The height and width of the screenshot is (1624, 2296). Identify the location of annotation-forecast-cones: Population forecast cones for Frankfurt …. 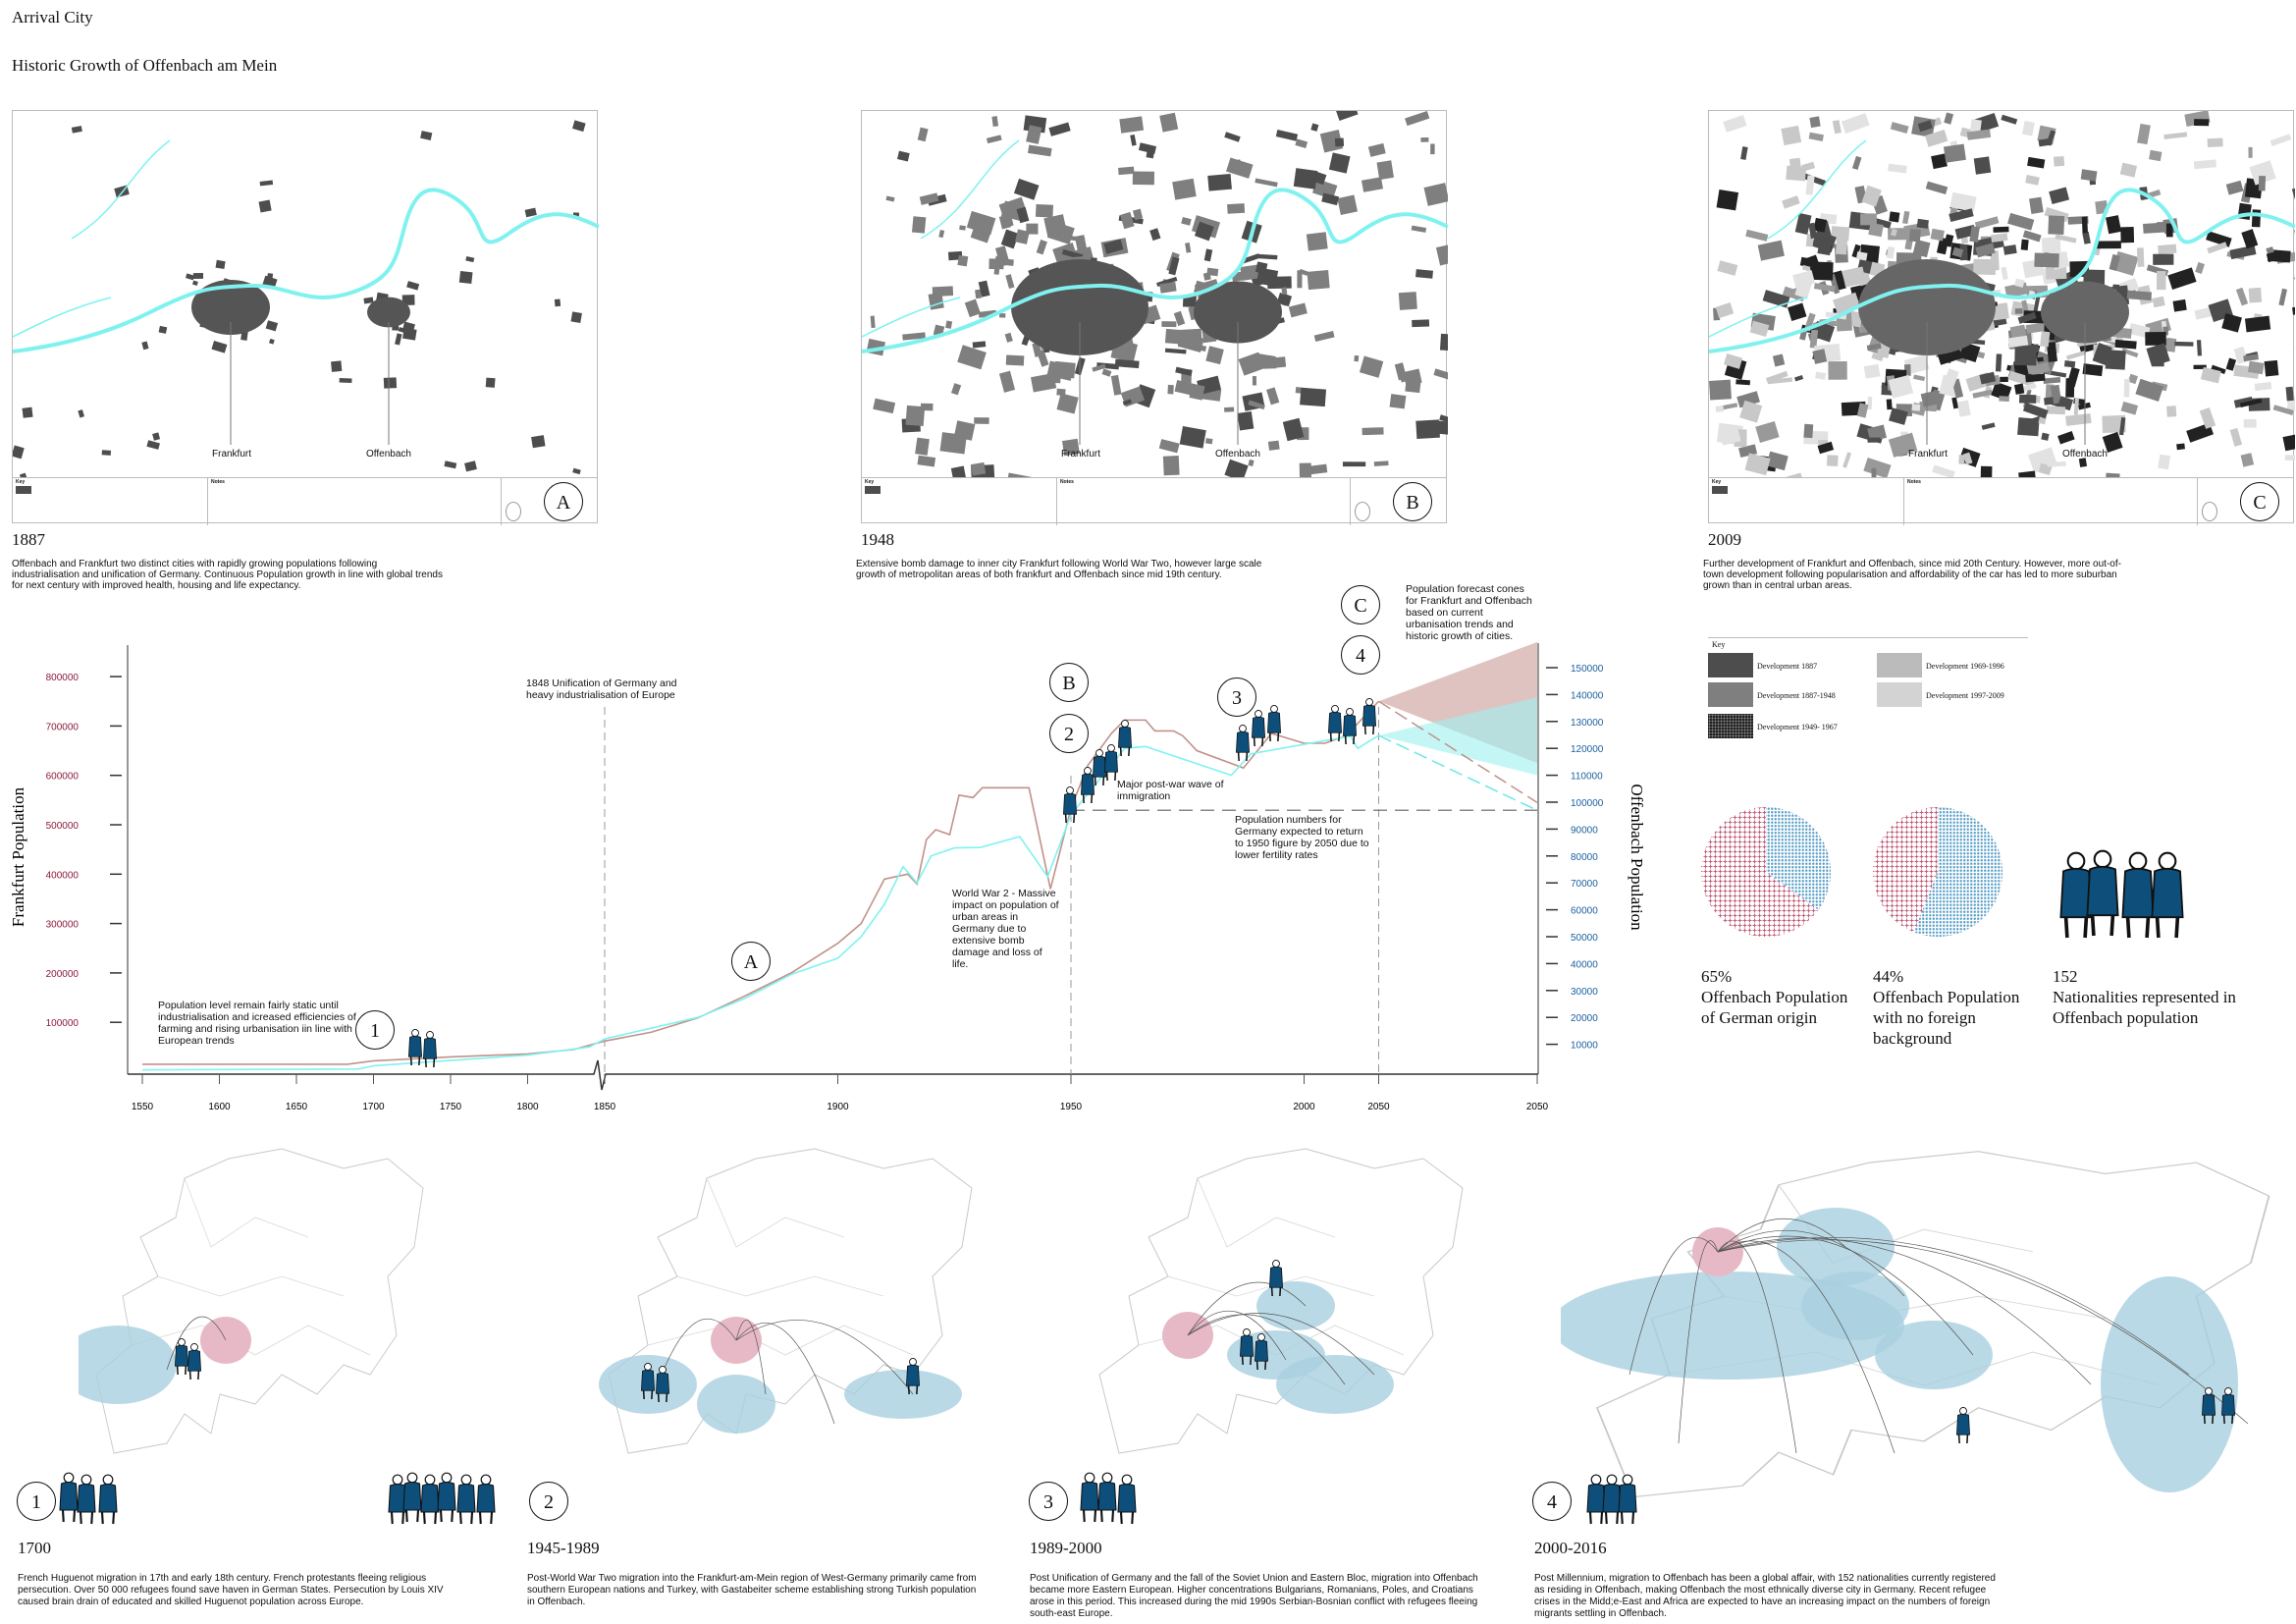
(1469, 612).